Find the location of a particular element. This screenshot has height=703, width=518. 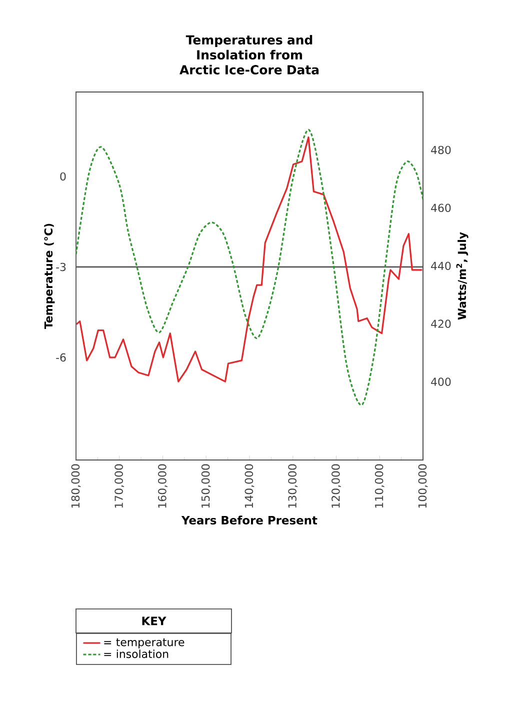

legend-label: = temperature is located at coordinates (144, 643).